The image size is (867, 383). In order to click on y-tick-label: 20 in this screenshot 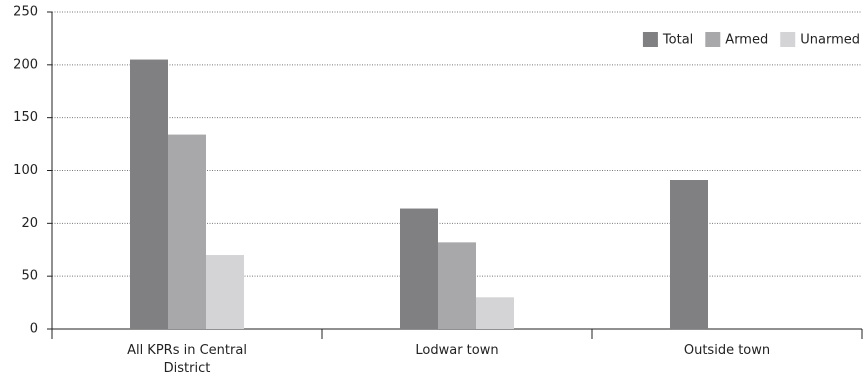, I will do `click(29, 223)`.